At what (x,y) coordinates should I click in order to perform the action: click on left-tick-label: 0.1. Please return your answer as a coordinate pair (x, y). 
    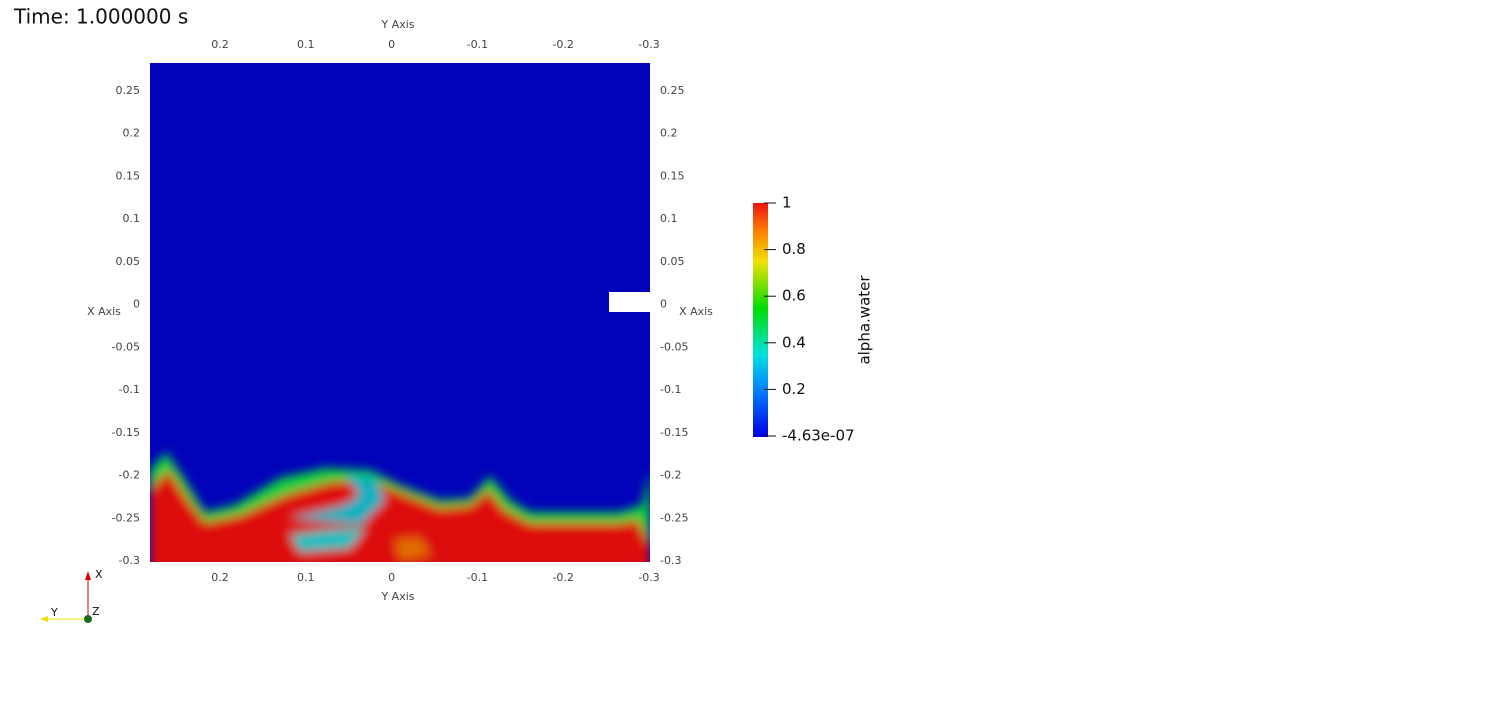
    Looking at the image, I should click on (132, 218).